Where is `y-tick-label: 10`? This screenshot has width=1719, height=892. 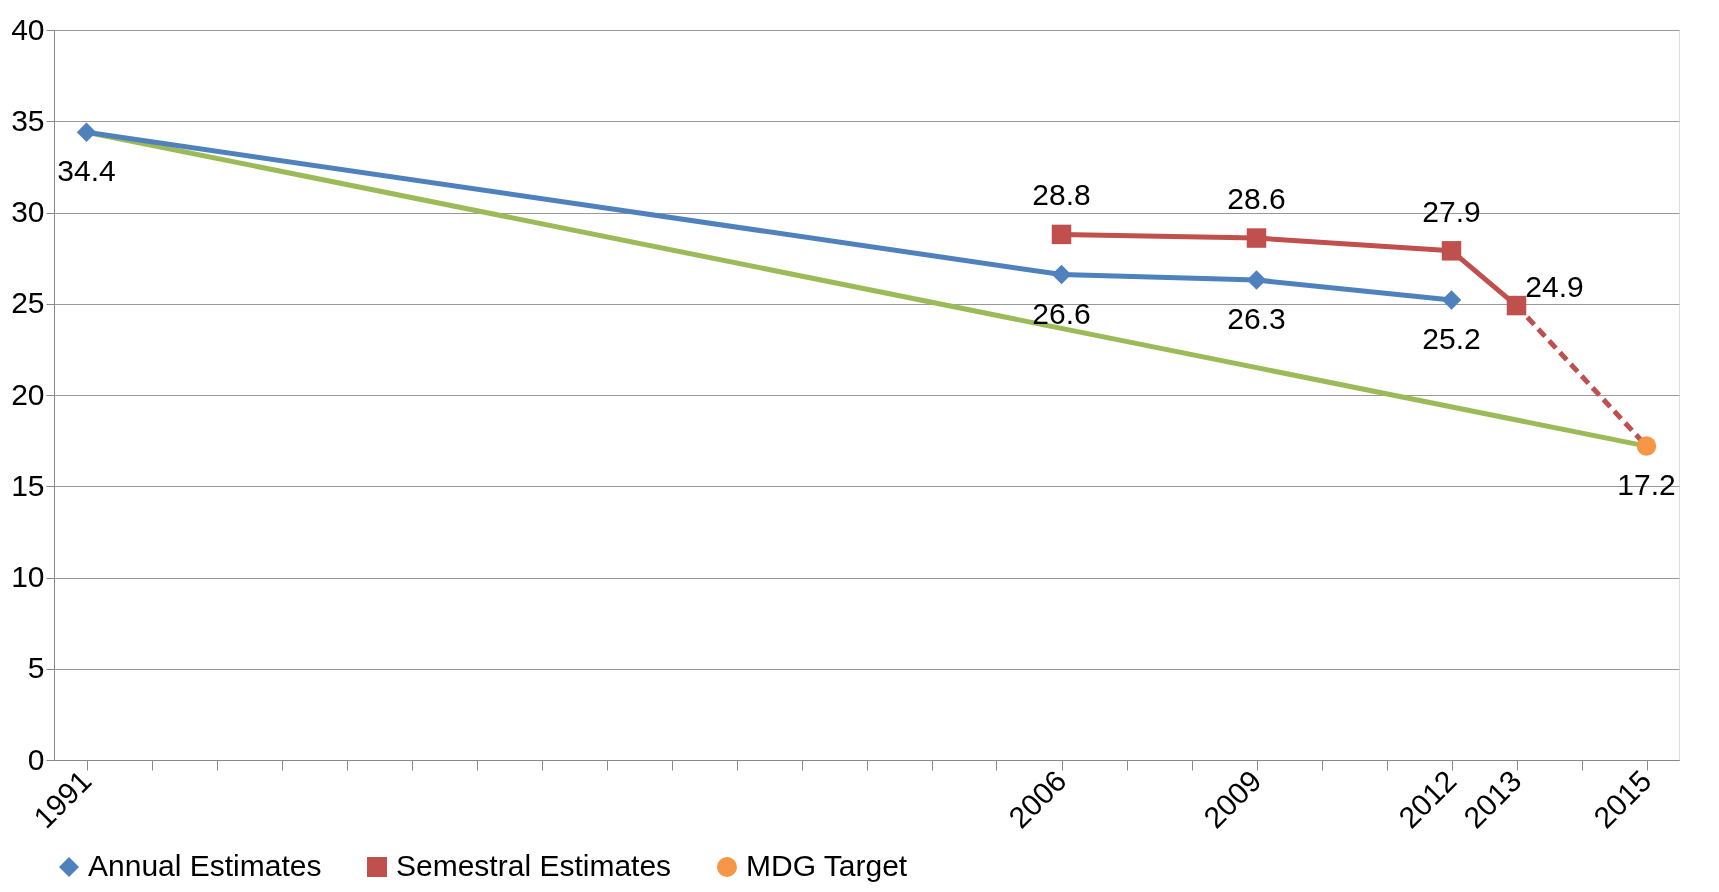
y-tick-label: 10 is located at coordinates (28, 576).